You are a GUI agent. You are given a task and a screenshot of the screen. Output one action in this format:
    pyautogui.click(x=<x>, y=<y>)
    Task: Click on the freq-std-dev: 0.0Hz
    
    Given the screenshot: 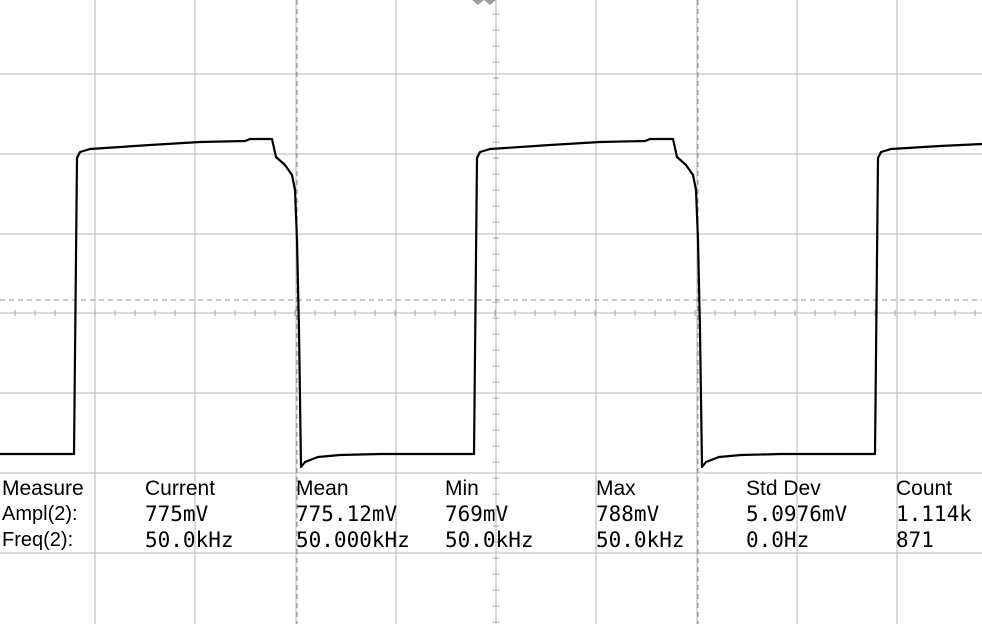 What is the action you would take?
    pyautogui.click(x=778, y=540)
    